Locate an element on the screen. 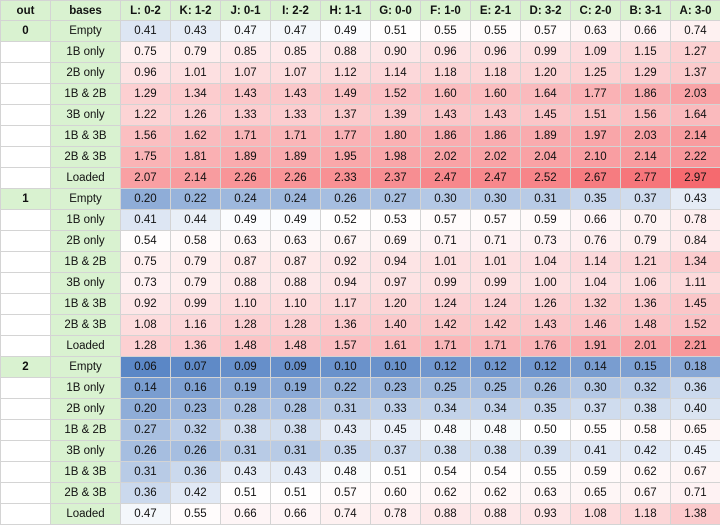 The width and height of the screenshot is (720, 525). header-count-1: K: 1-2 is located at coordinates (196, 11).